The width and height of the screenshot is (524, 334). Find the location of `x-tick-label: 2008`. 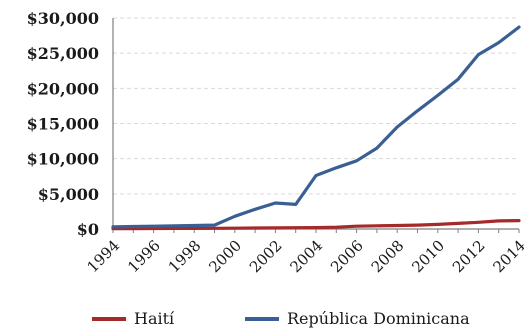

x-tick-label: 2008 is located at coordinates (388, 257).